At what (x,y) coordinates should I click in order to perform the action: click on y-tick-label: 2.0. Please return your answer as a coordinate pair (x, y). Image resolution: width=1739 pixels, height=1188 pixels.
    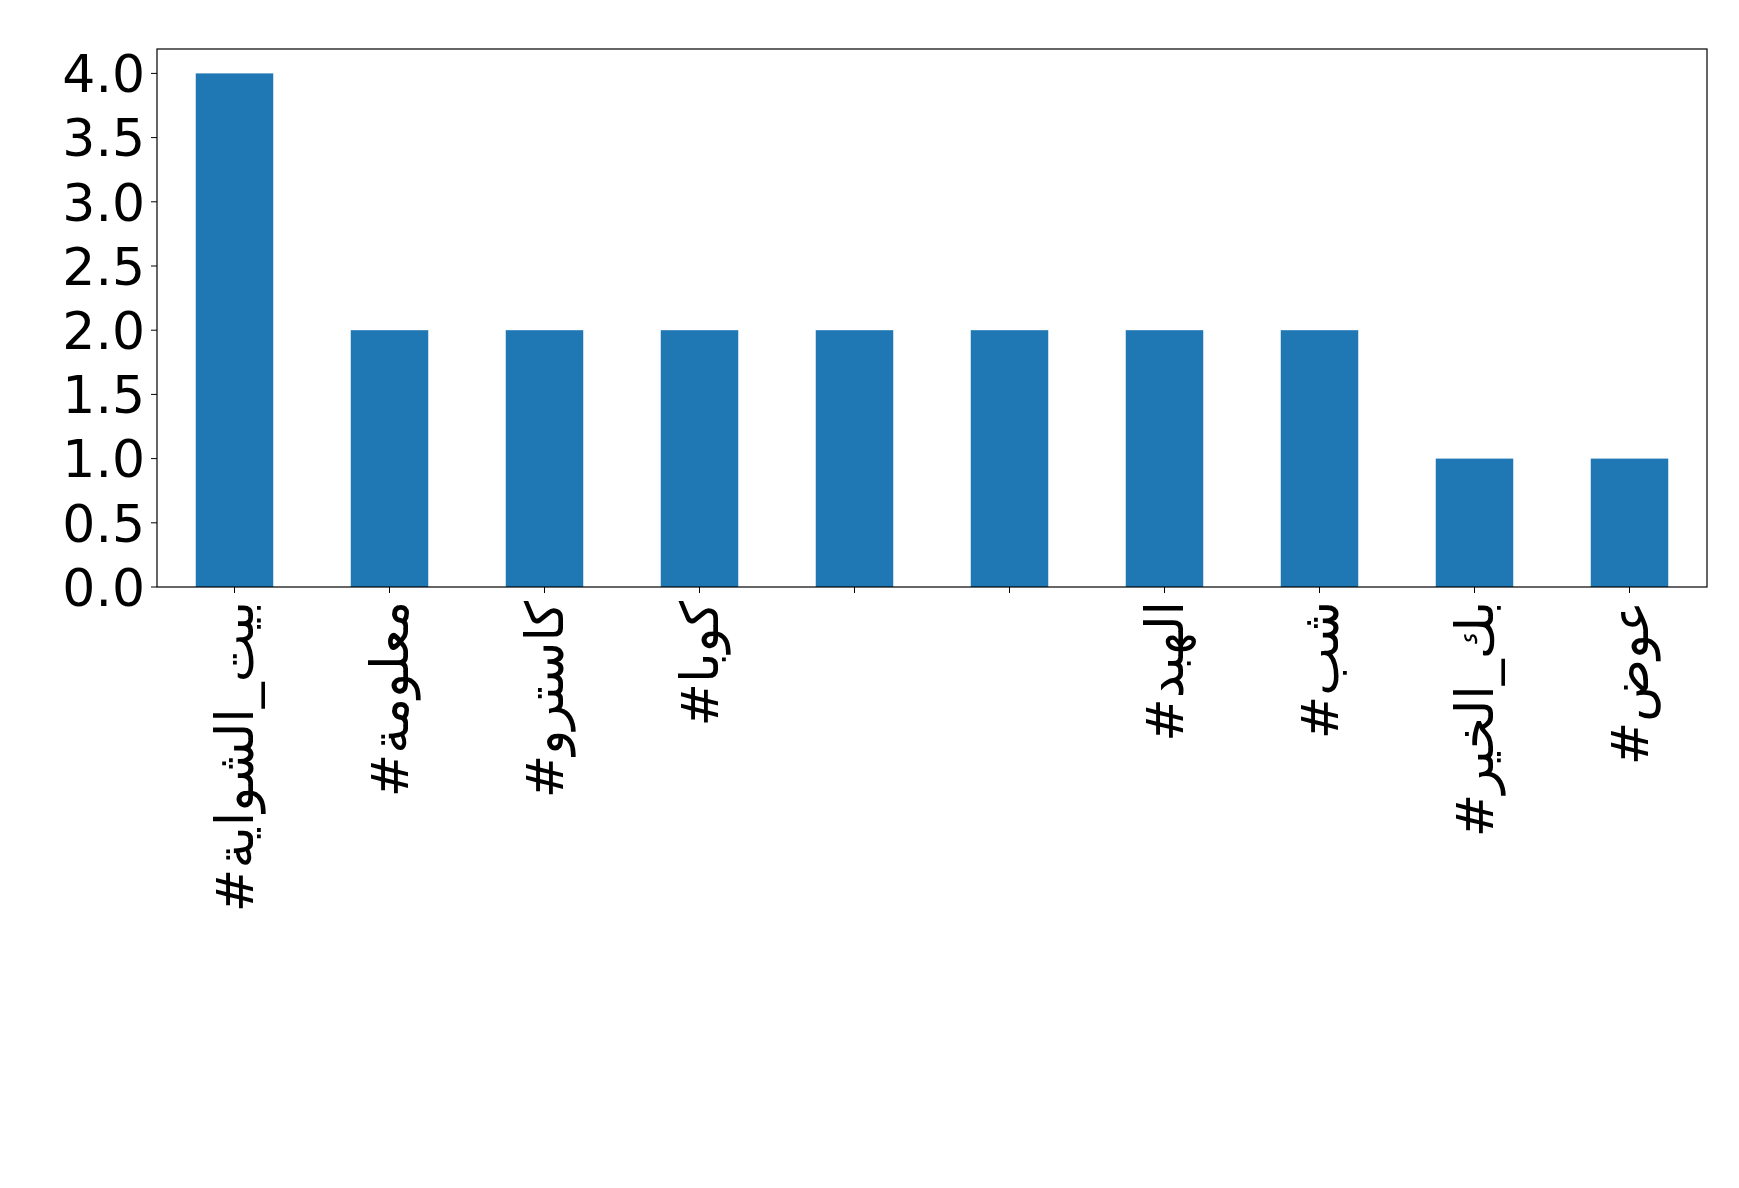
    Looking at the image, I should click on (103, 330).